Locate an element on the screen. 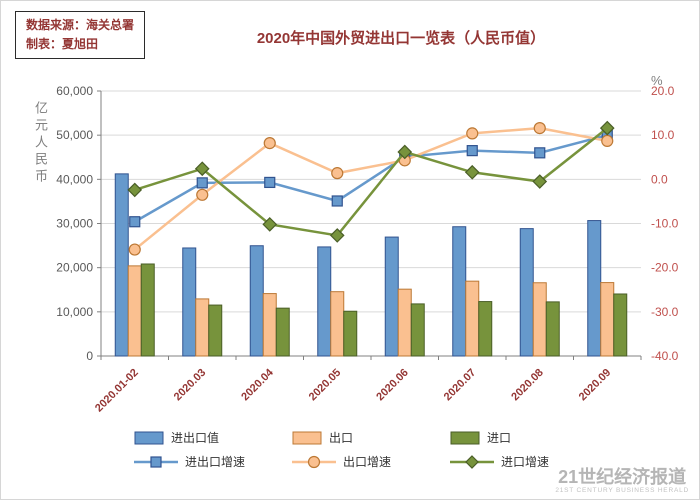  source-box: 数据来源：海关总署 制表：夏旭田 is located at coordinates (80, 35).